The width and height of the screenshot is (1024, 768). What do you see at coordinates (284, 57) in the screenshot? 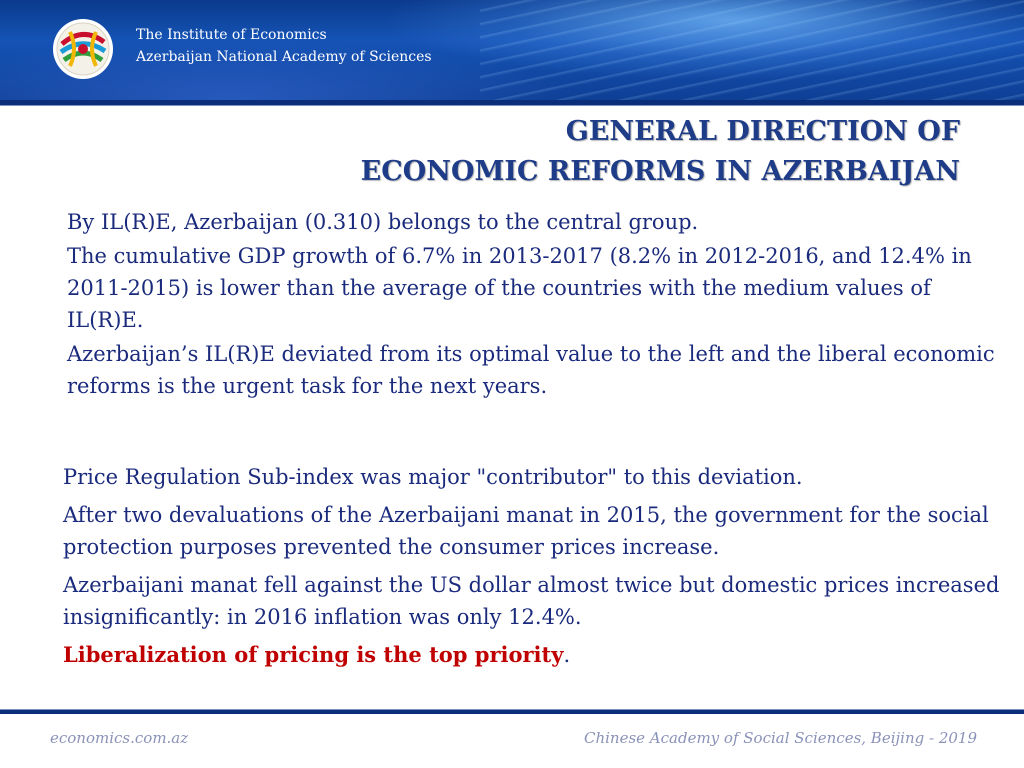
I see `institute-line-2: Azerbaijan National Academy of Sciences` at bounding box center [284, 57].